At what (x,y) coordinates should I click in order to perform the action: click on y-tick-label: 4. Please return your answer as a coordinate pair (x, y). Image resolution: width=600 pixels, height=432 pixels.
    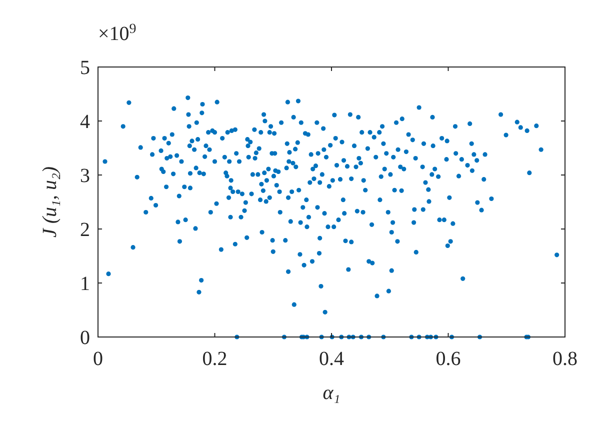
    Looking at the image, I should click on (85, 122).